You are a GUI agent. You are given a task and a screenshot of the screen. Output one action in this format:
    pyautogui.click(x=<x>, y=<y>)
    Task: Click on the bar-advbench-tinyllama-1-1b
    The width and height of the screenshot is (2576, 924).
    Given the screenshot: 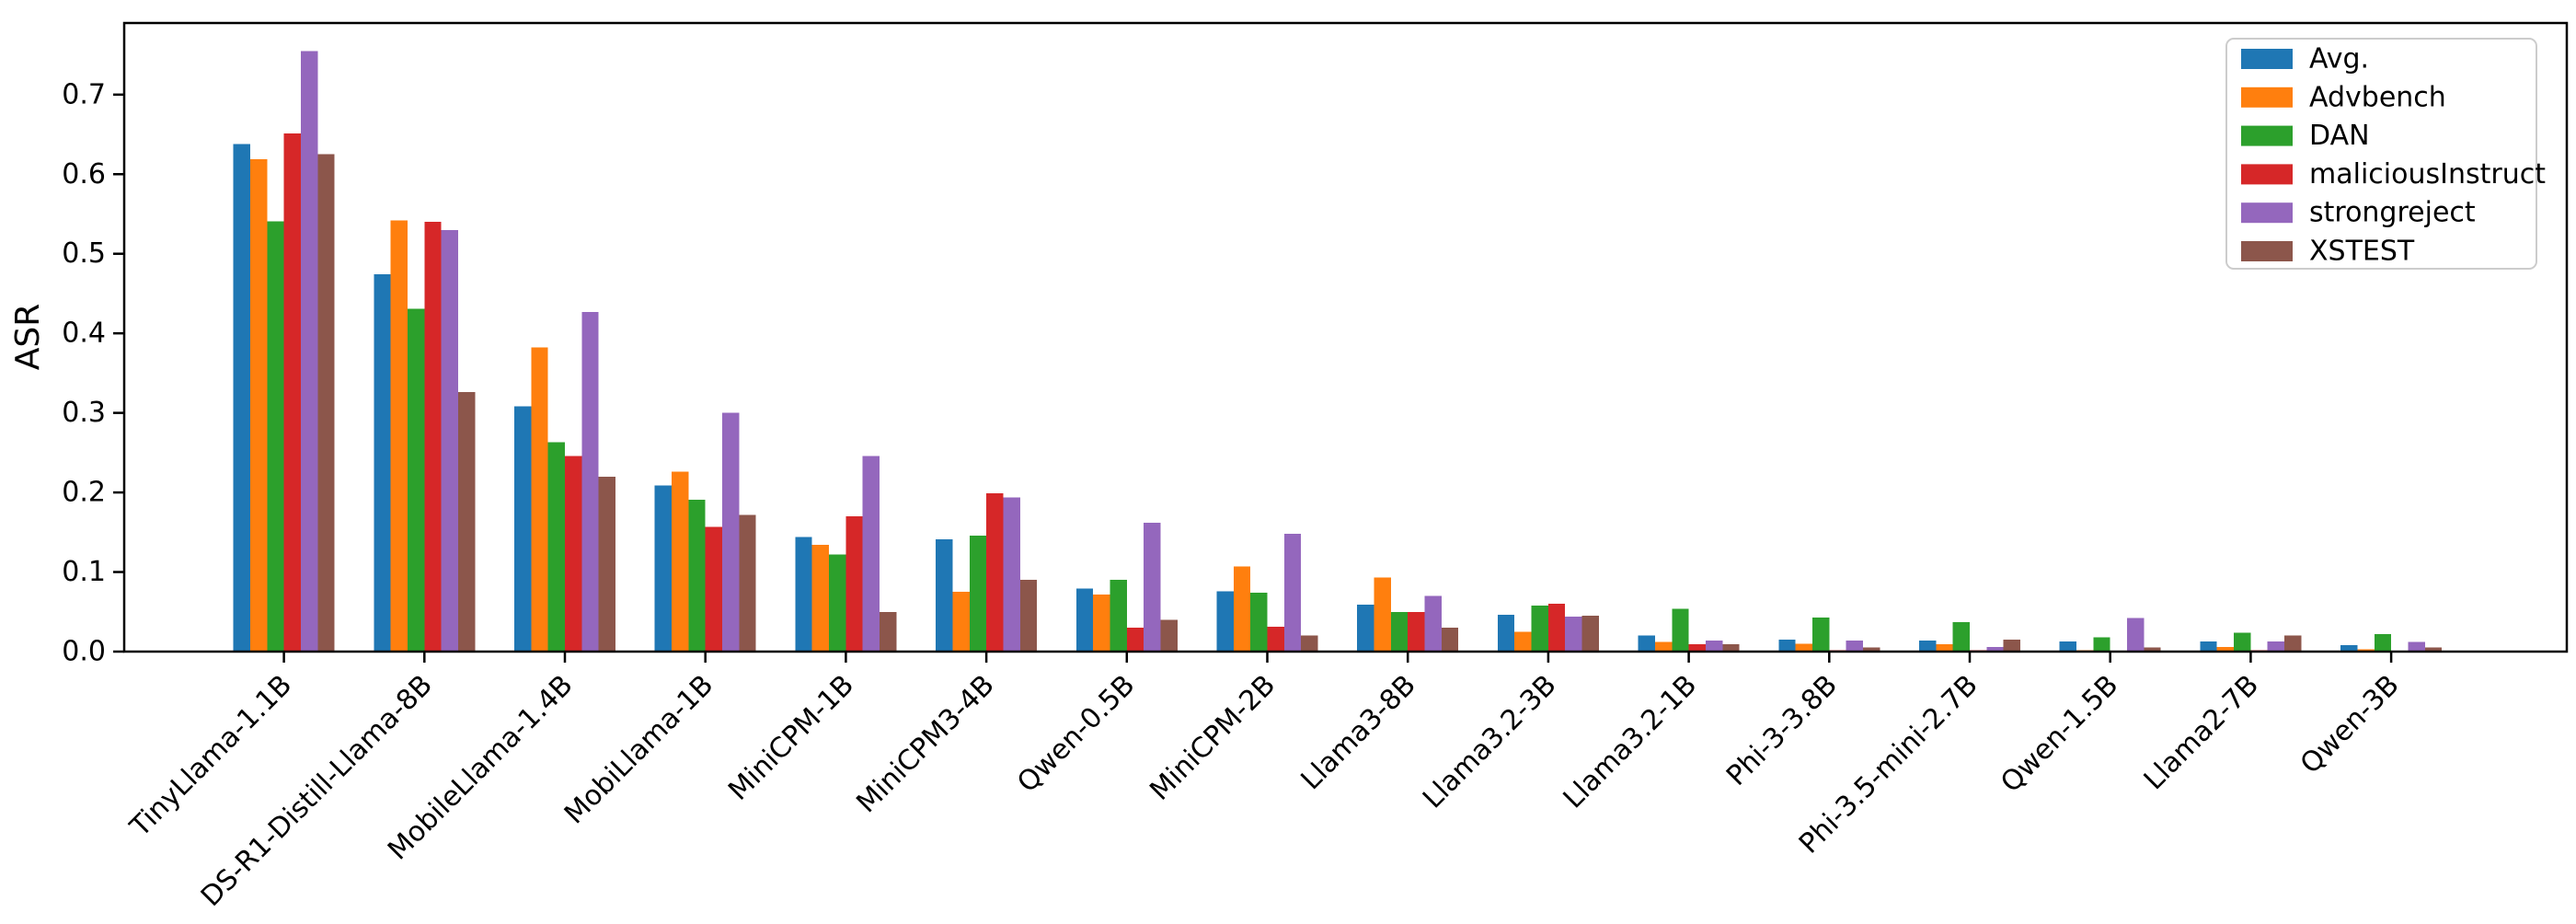 What is the action you would take?
    pyautogui.click(x=258, y=405)
    